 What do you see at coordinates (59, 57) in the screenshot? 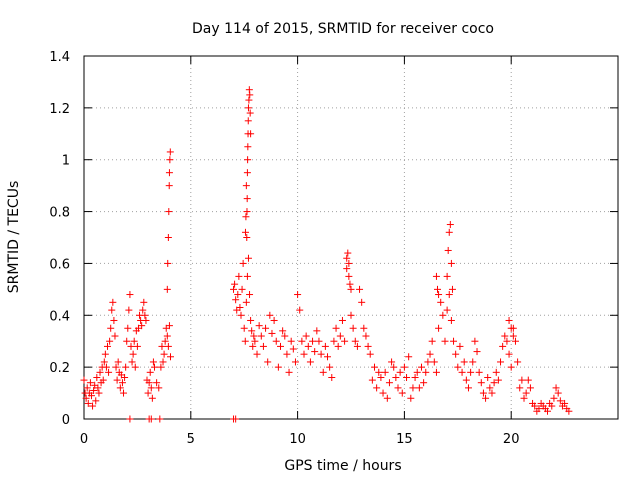
I see `y-tick-label: 1.4` at bounding box center [59, 57].